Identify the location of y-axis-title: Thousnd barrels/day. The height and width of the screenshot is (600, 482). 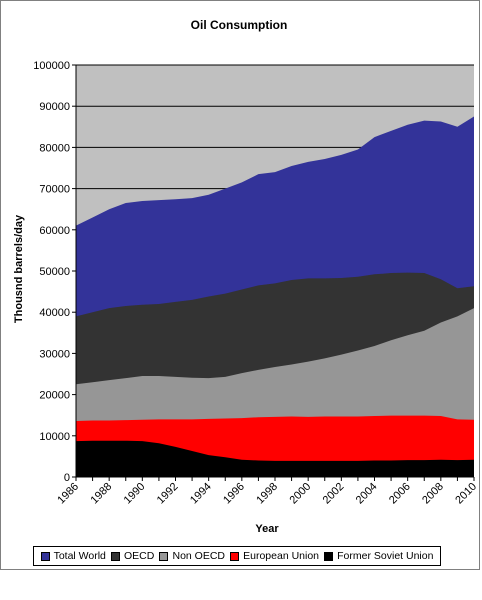
(19, 268).